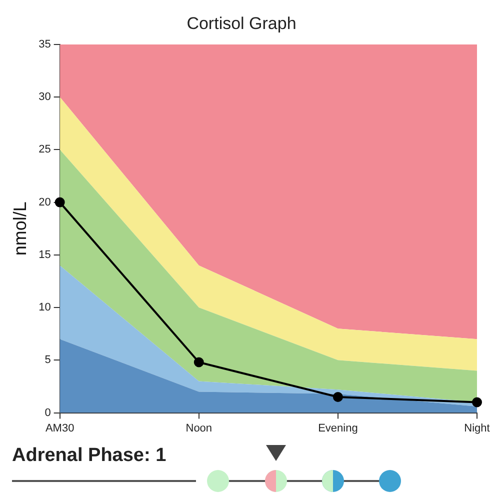 The width and height of the screenshot is (493, 493). Describe the element at coordinates (89, 456) in the screenshot. I see `text: Adrenal Phase: 1` at that location.